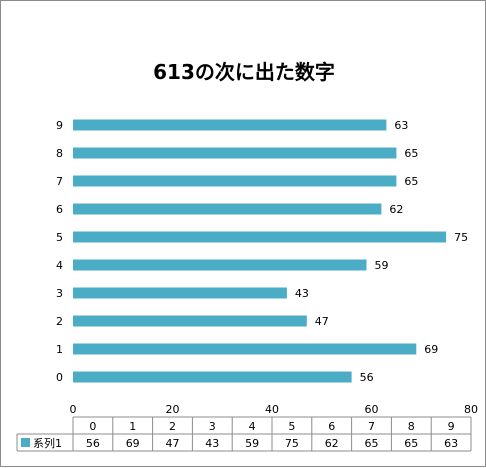  I want to click on table-value-4: 59, so click(252, 443).